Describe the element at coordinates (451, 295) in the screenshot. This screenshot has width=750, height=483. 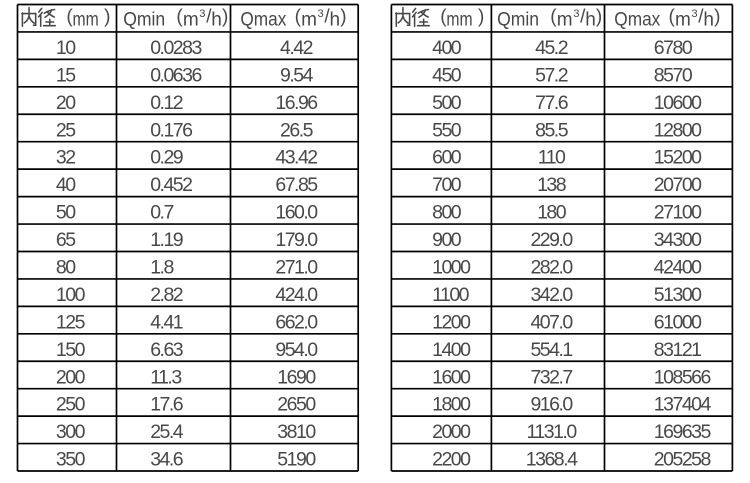
I see `svg-text: 1100` at that location.